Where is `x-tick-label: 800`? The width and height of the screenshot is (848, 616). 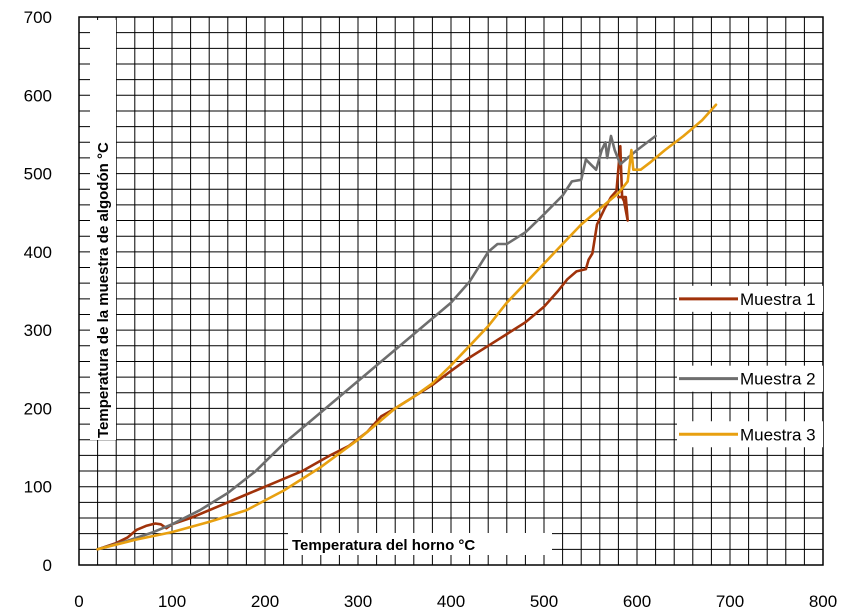
x-tick-label: 800 is located at coordinates (823, 601).